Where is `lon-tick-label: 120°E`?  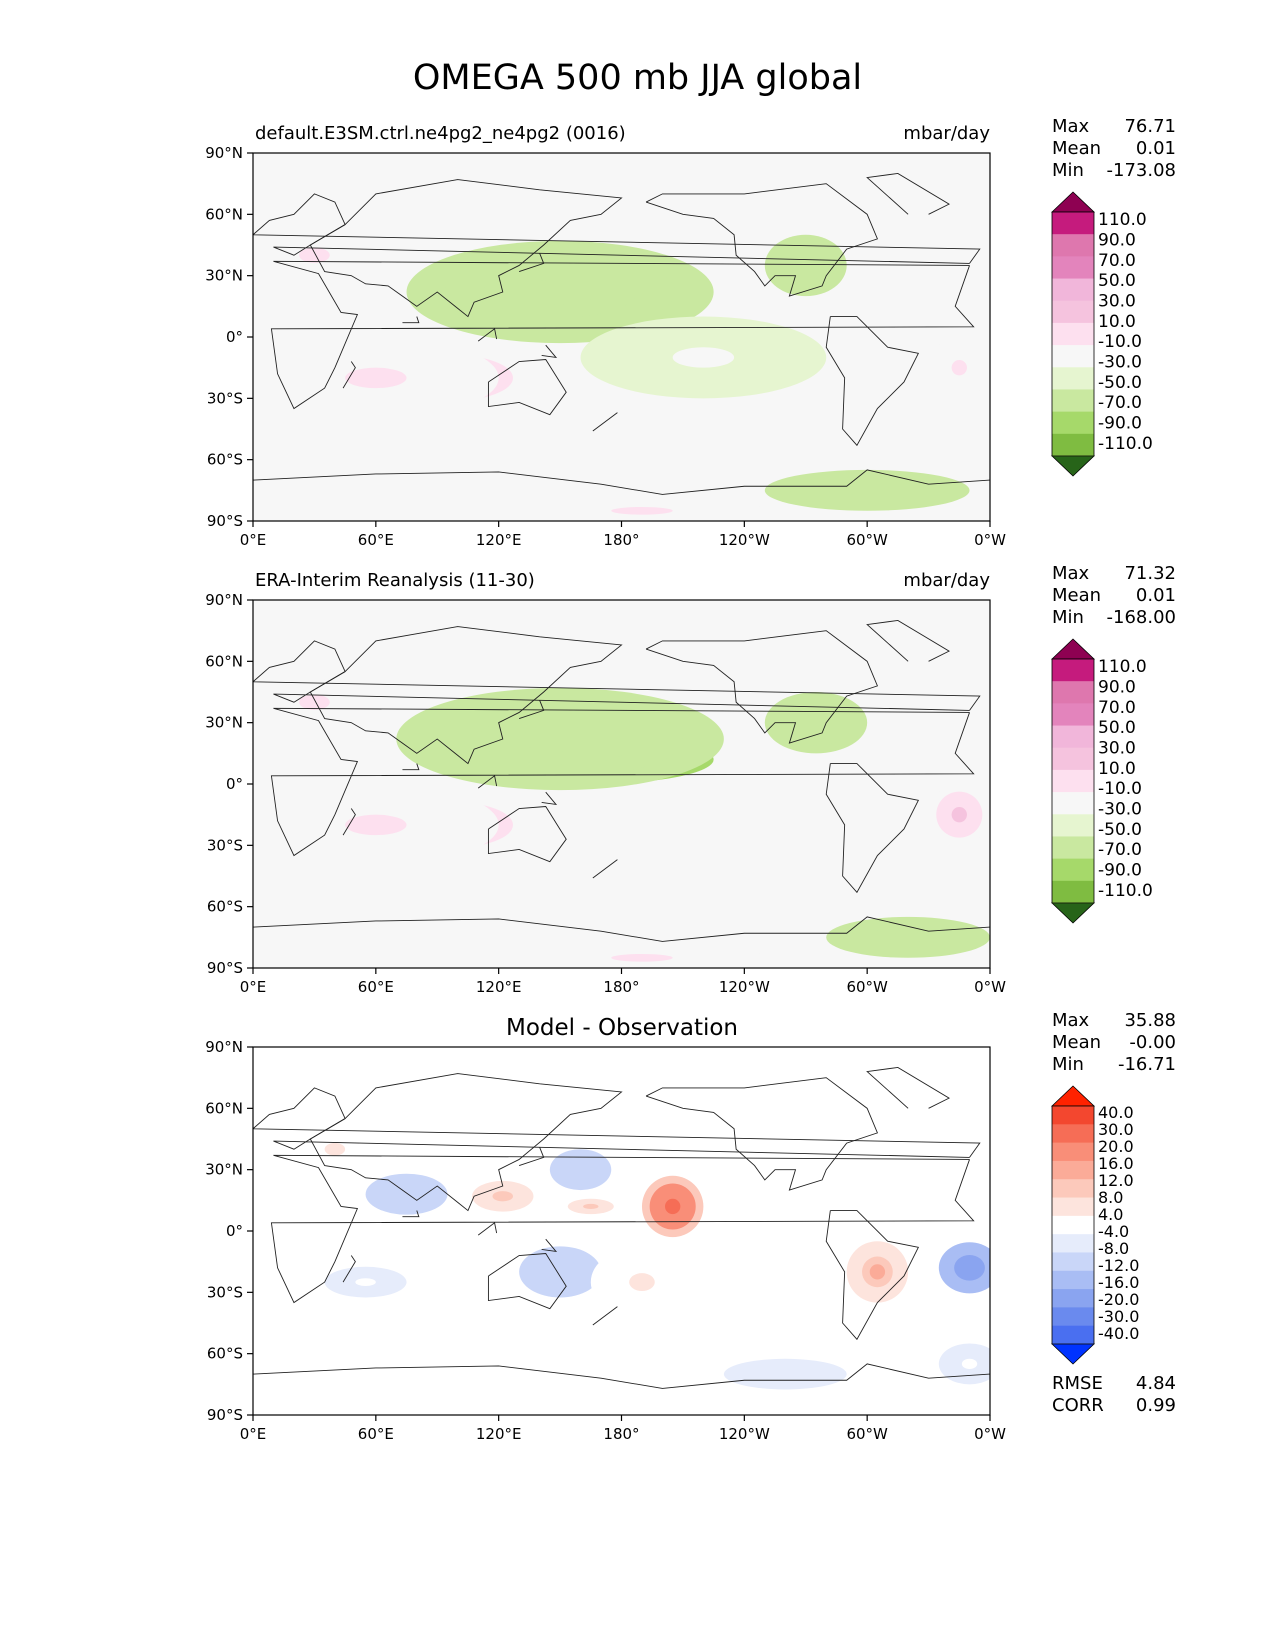
lon-tick-label: 120°E is located at coordinates (499, 987).